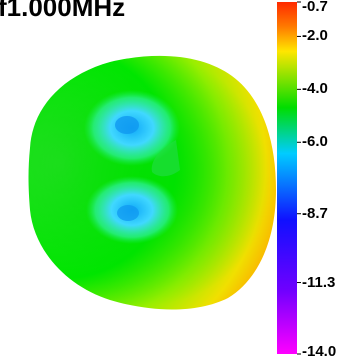 The image size is (354, 360). Describe the element at coordinates (315, 36) in the screenshot. I see `colorbar-tick-label: -2.0` at that location.